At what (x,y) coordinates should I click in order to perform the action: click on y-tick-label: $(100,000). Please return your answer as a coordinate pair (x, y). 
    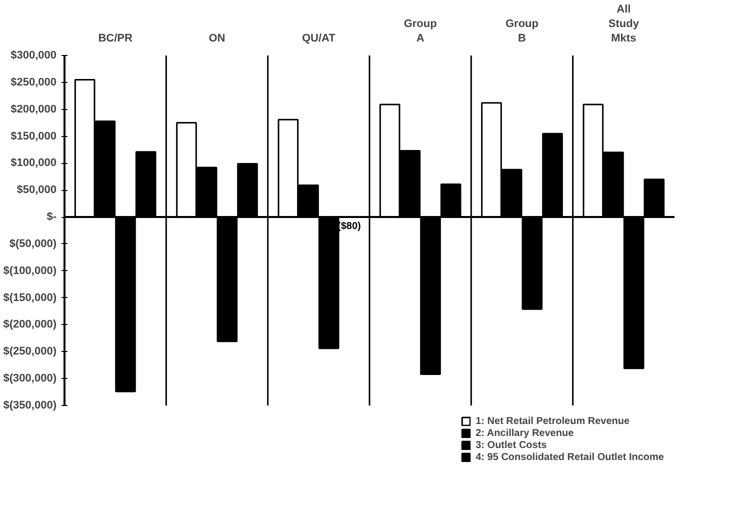
    Looking at the image, I should click on (30, 270).